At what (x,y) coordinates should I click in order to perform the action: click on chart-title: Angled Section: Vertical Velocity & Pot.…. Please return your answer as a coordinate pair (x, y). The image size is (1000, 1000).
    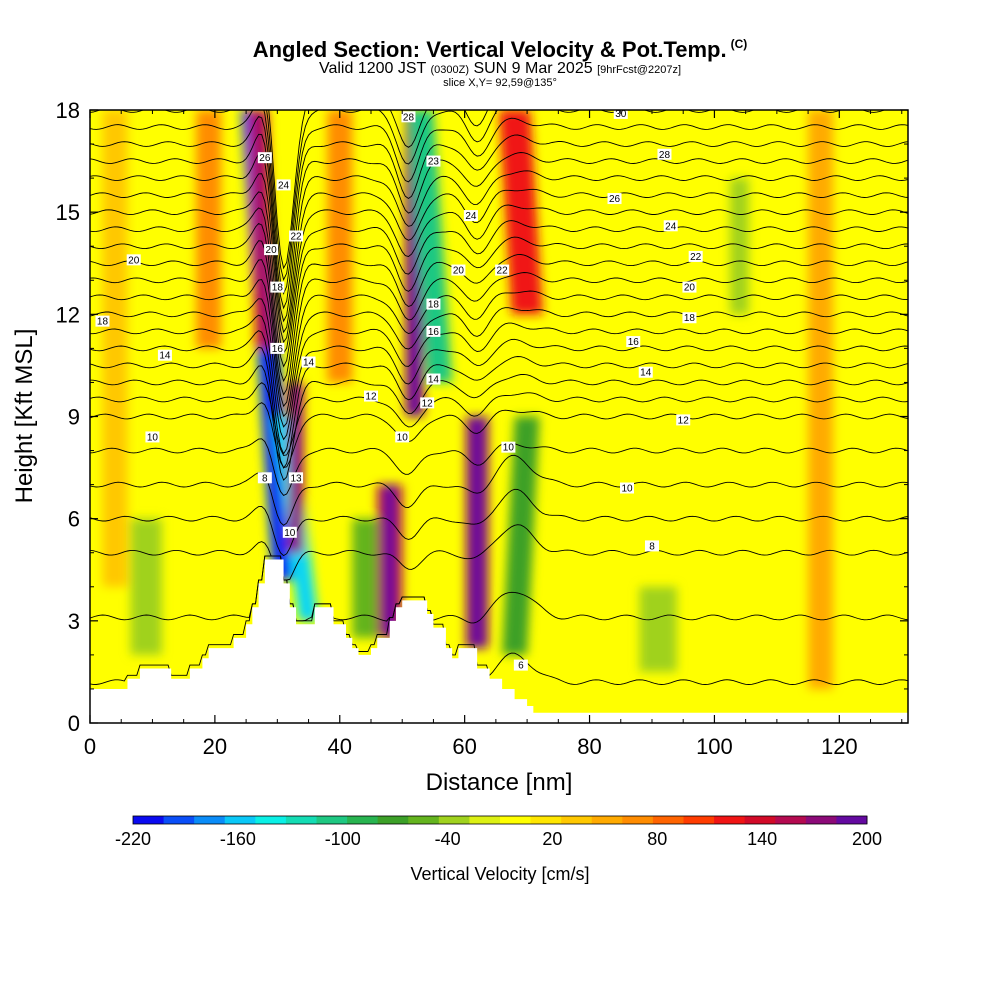
    Looking at the image, I should click on (500, 49).